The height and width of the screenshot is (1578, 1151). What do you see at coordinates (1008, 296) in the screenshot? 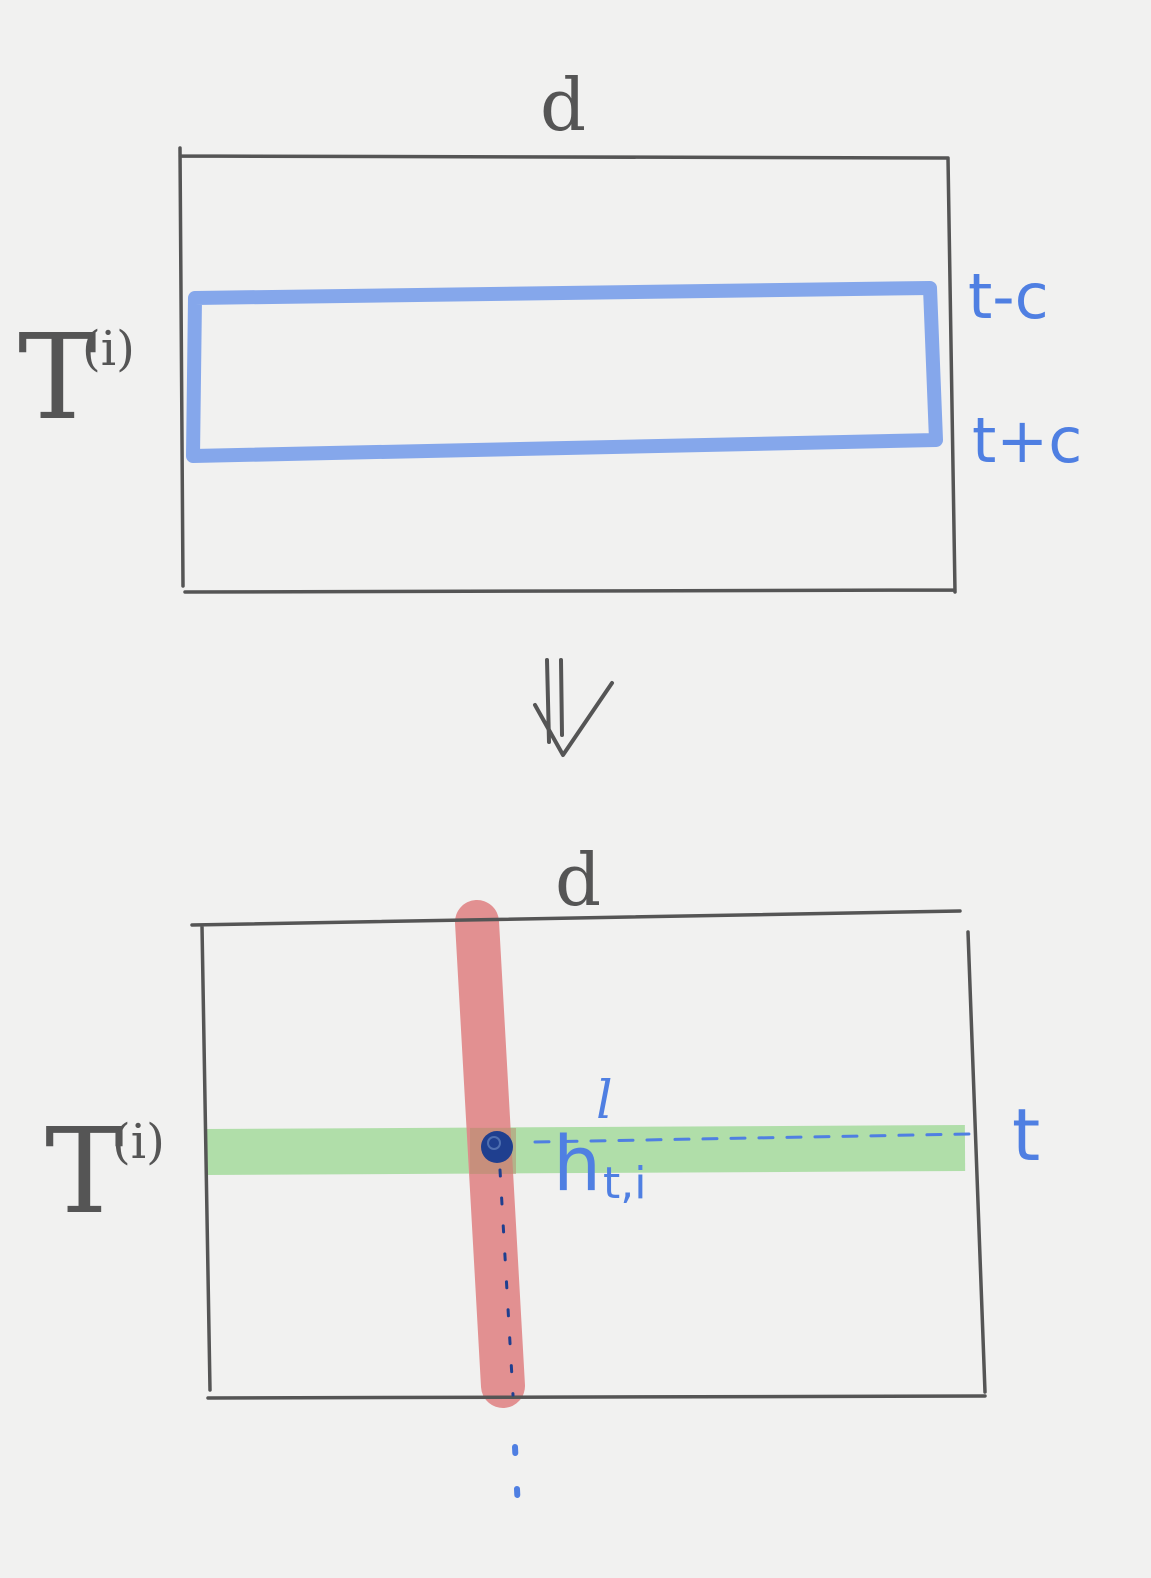
I see `window-top-label: t-c` at bounding box center [1008, 296].